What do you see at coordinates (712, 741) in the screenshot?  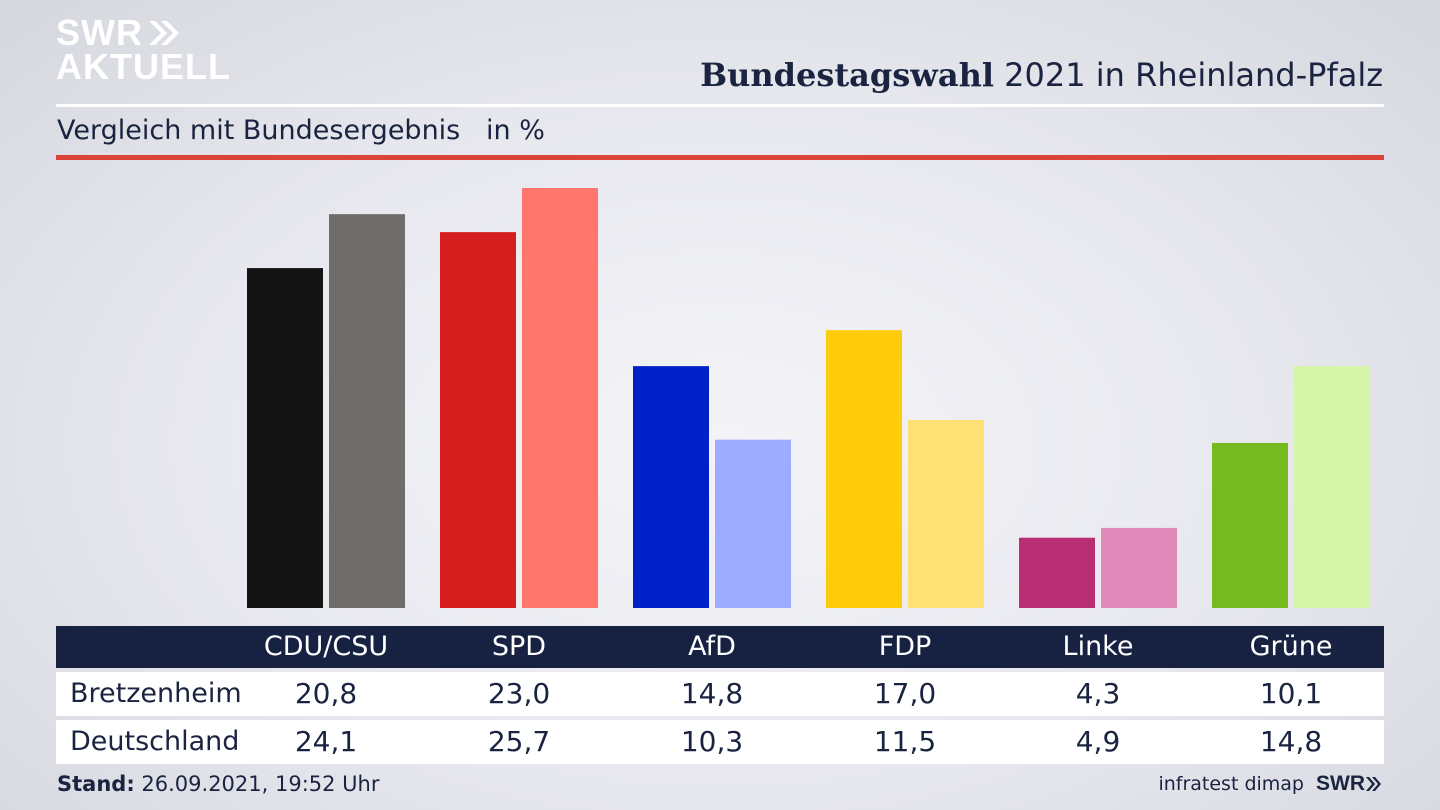 I see `table-cell: 10,3` at bounding box center [712, 741].